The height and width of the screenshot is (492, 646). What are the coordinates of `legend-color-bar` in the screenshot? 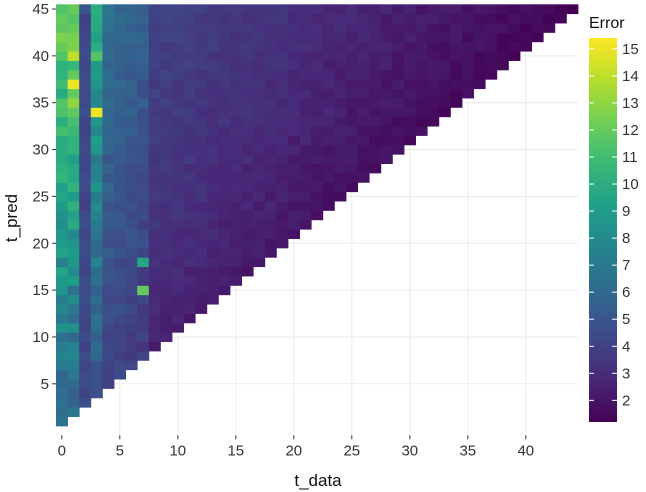 It's located at (603, 230).